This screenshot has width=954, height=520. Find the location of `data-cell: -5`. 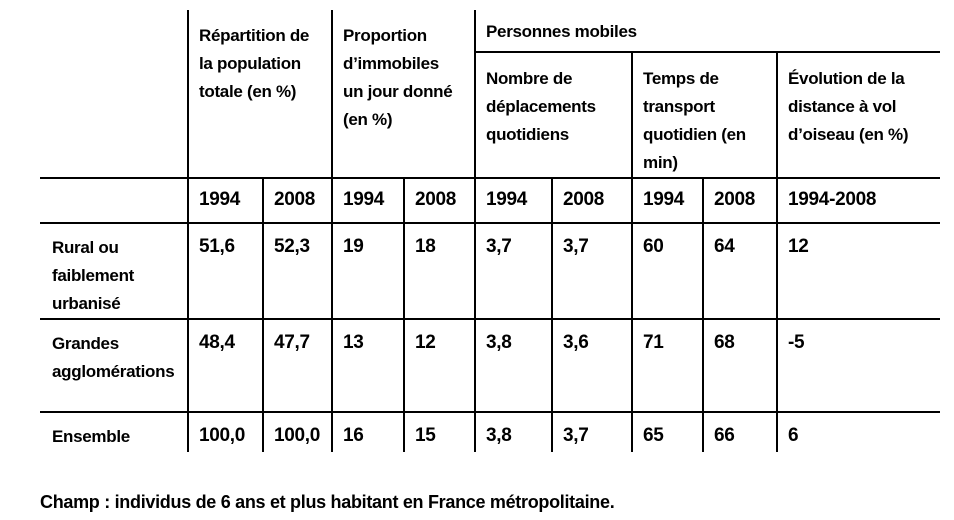

data-cell: -5 is located at coordinates (858, 365).